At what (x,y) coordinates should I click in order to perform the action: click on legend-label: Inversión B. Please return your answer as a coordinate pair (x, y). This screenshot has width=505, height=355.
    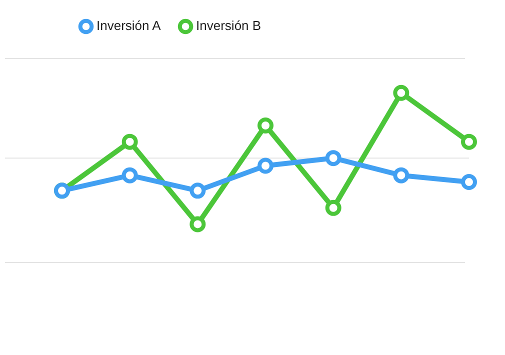
    Looking at the image, I should click on (229, 26).